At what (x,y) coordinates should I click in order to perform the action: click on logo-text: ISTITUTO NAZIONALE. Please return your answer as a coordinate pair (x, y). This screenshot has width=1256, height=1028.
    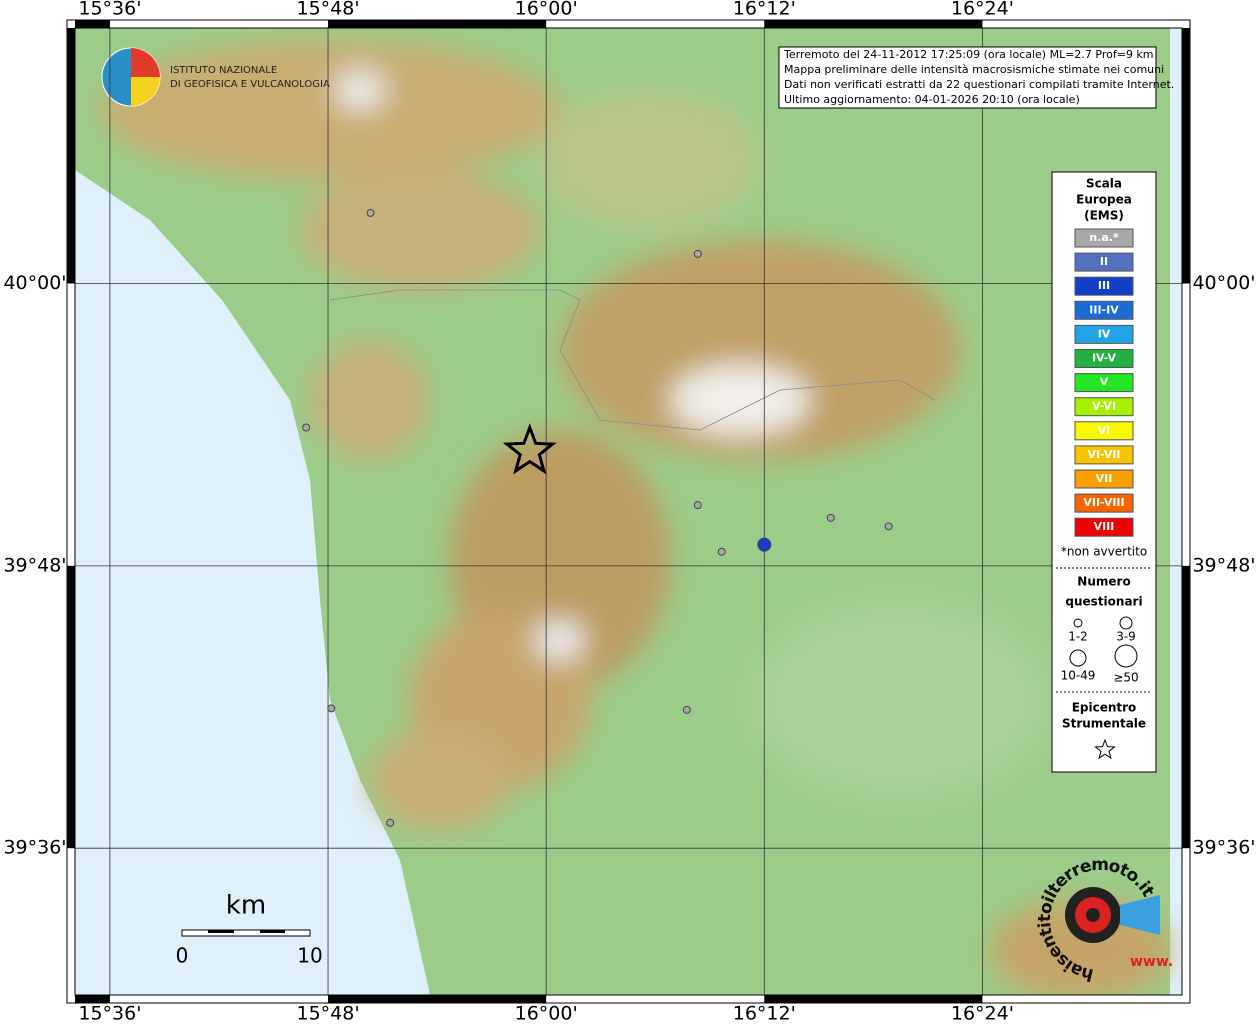
    Looking at the image, I should click on (223, 70).